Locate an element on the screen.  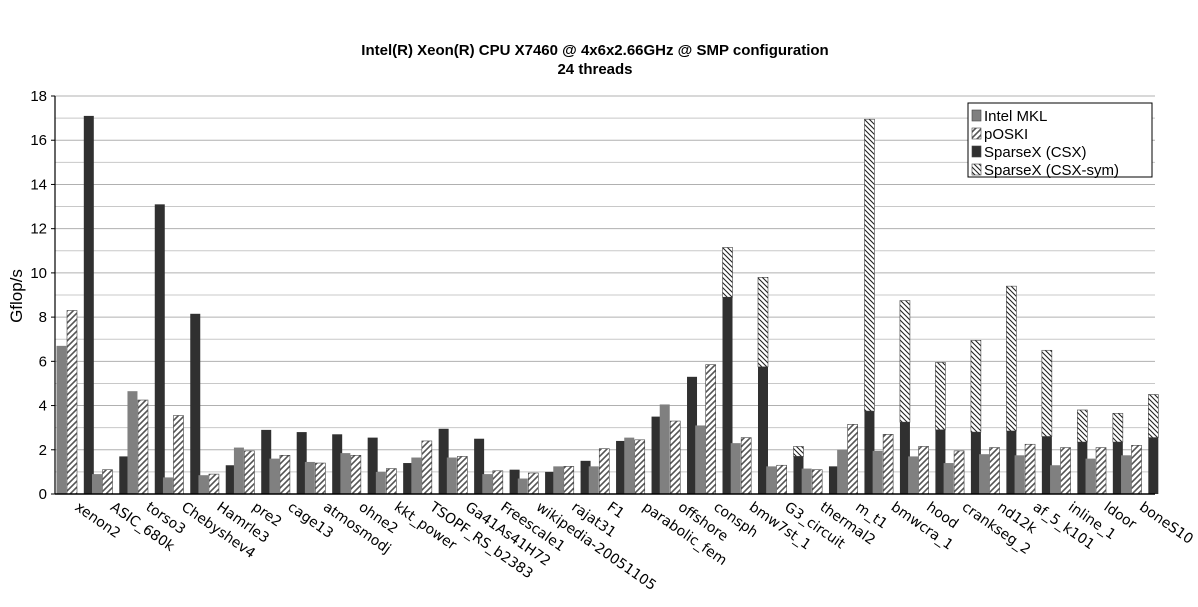
legend-label: SparseX (CSX) is located at coordinates (1035, 152).